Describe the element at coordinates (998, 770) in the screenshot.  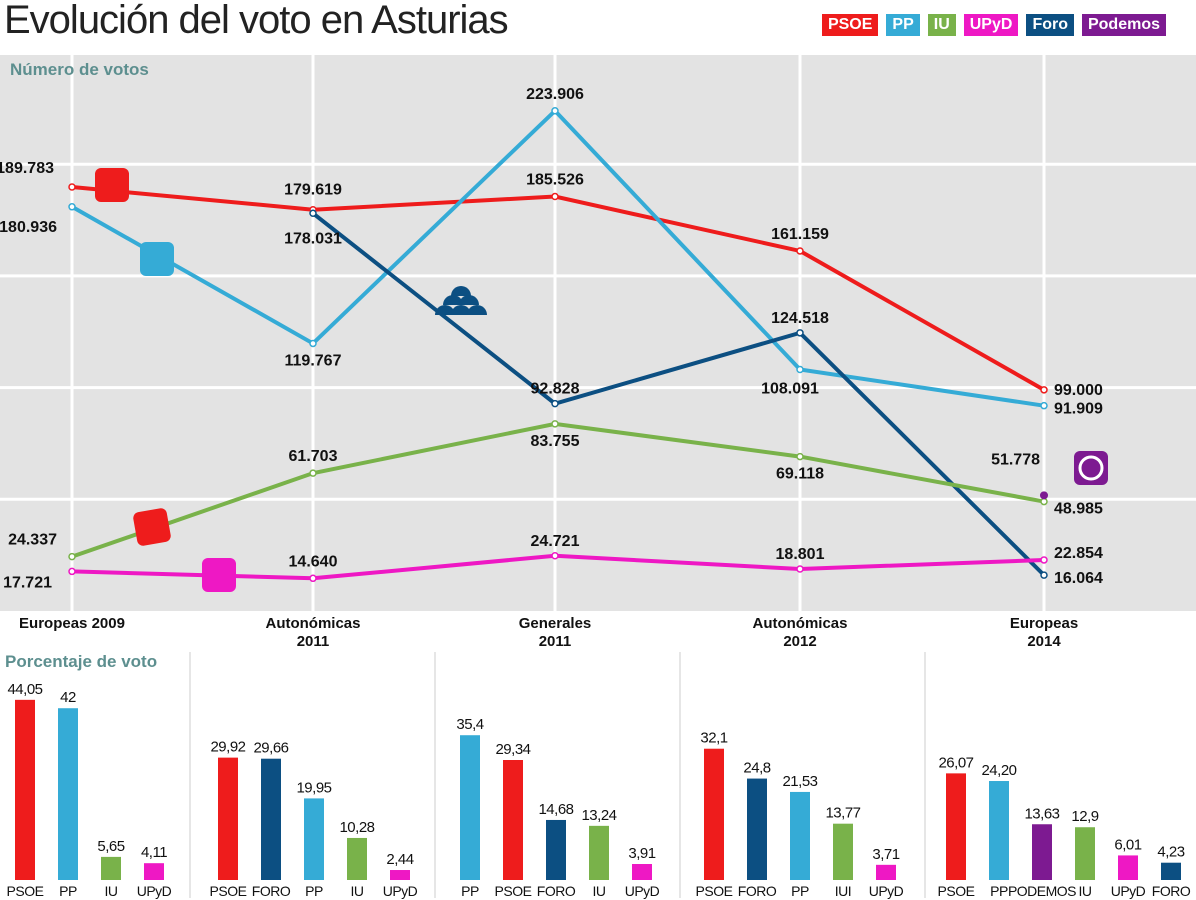
I see `bar-value-label: 24,20` at that location.